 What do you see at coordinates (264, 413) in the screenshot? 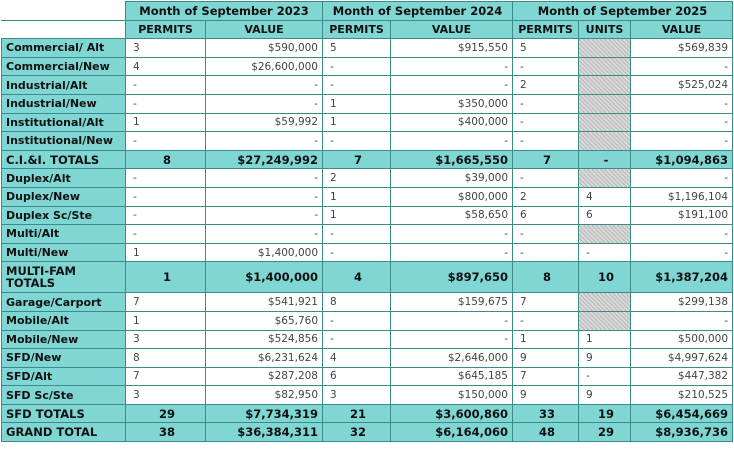
I see `value-cell: $7,734,319` at bounding box center [264, 413].